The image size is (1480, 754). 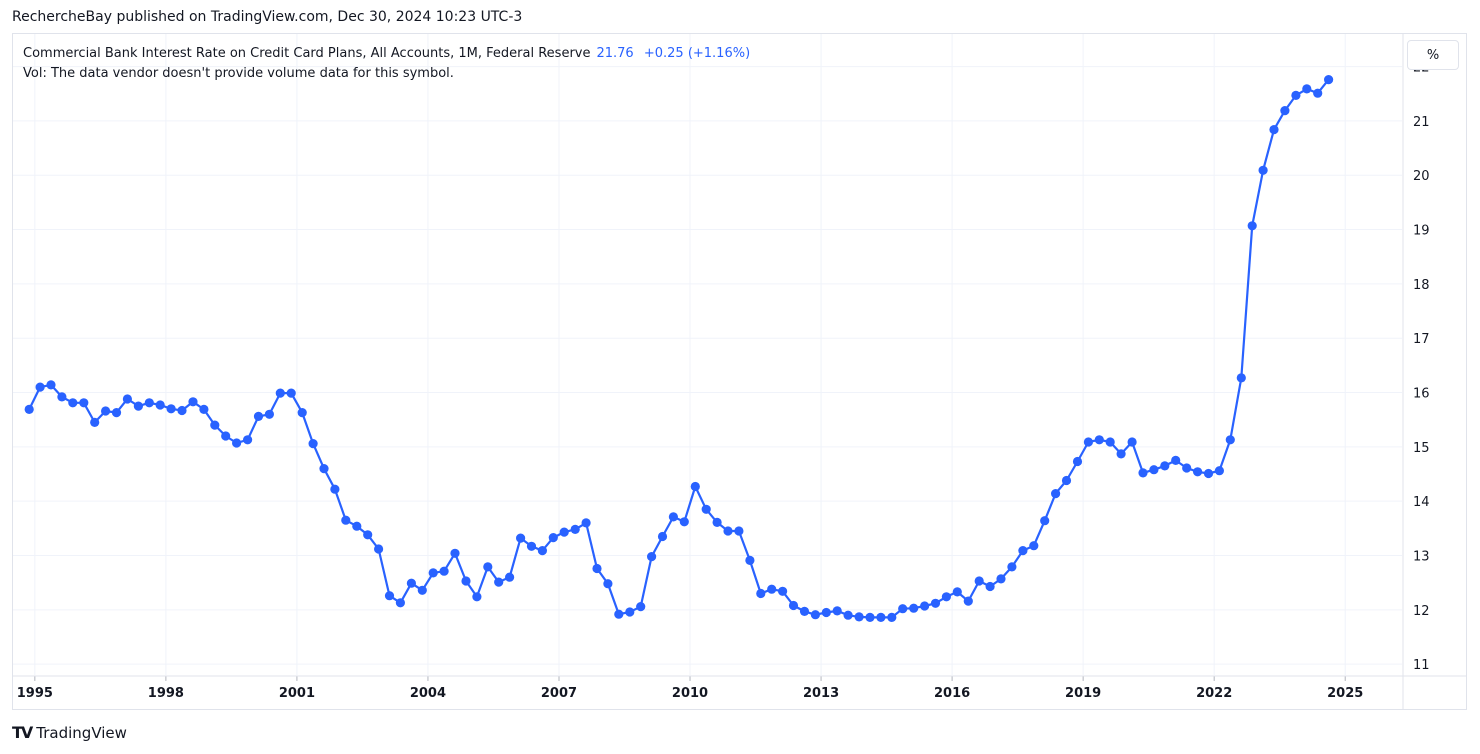 I want to click on y-tick-label: 16, so click(x=1421, y=394).